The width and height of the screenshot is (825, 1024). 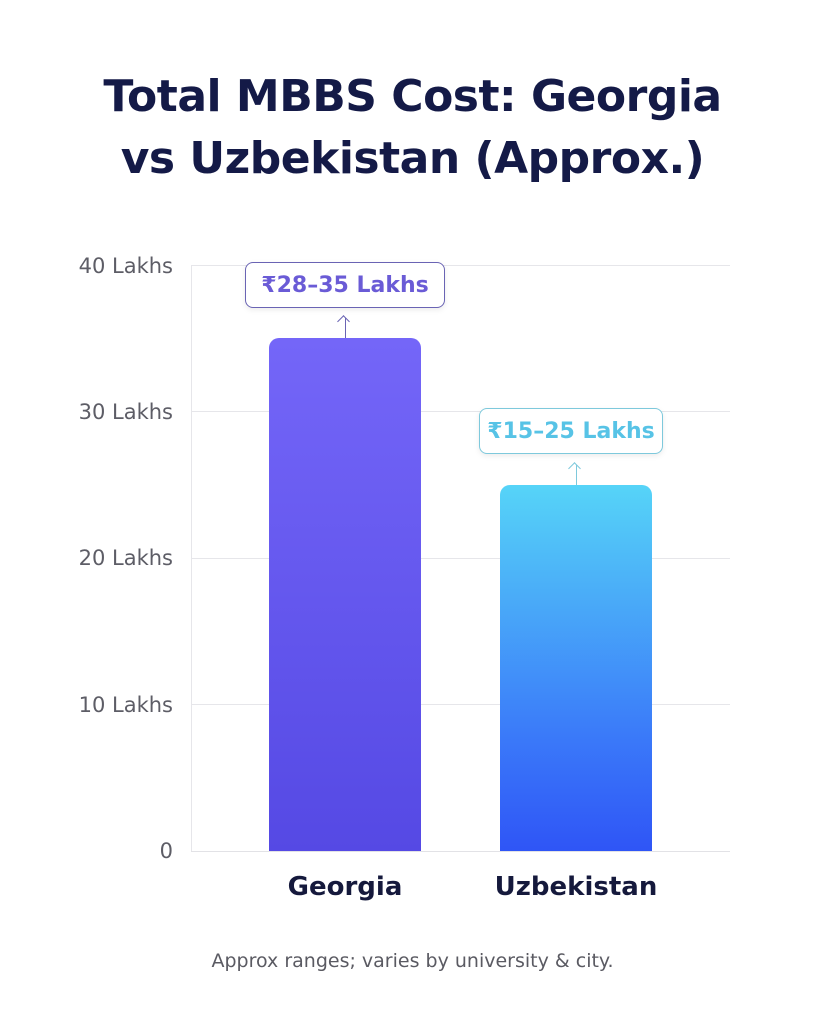 What do you see at coordinates (576, 887) in the screenshot?
I see `x-label-uzbekistan: Uzbekistan` at bounding box center [576, 887].